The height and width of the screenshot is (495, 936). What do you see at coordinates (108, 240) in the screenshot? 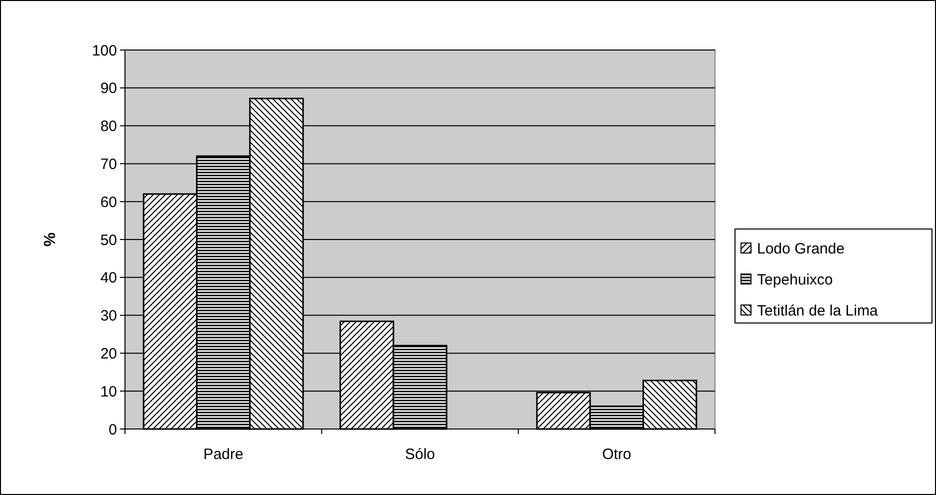
I see `y-tick-label: 50` at bounding box center [108, 240].